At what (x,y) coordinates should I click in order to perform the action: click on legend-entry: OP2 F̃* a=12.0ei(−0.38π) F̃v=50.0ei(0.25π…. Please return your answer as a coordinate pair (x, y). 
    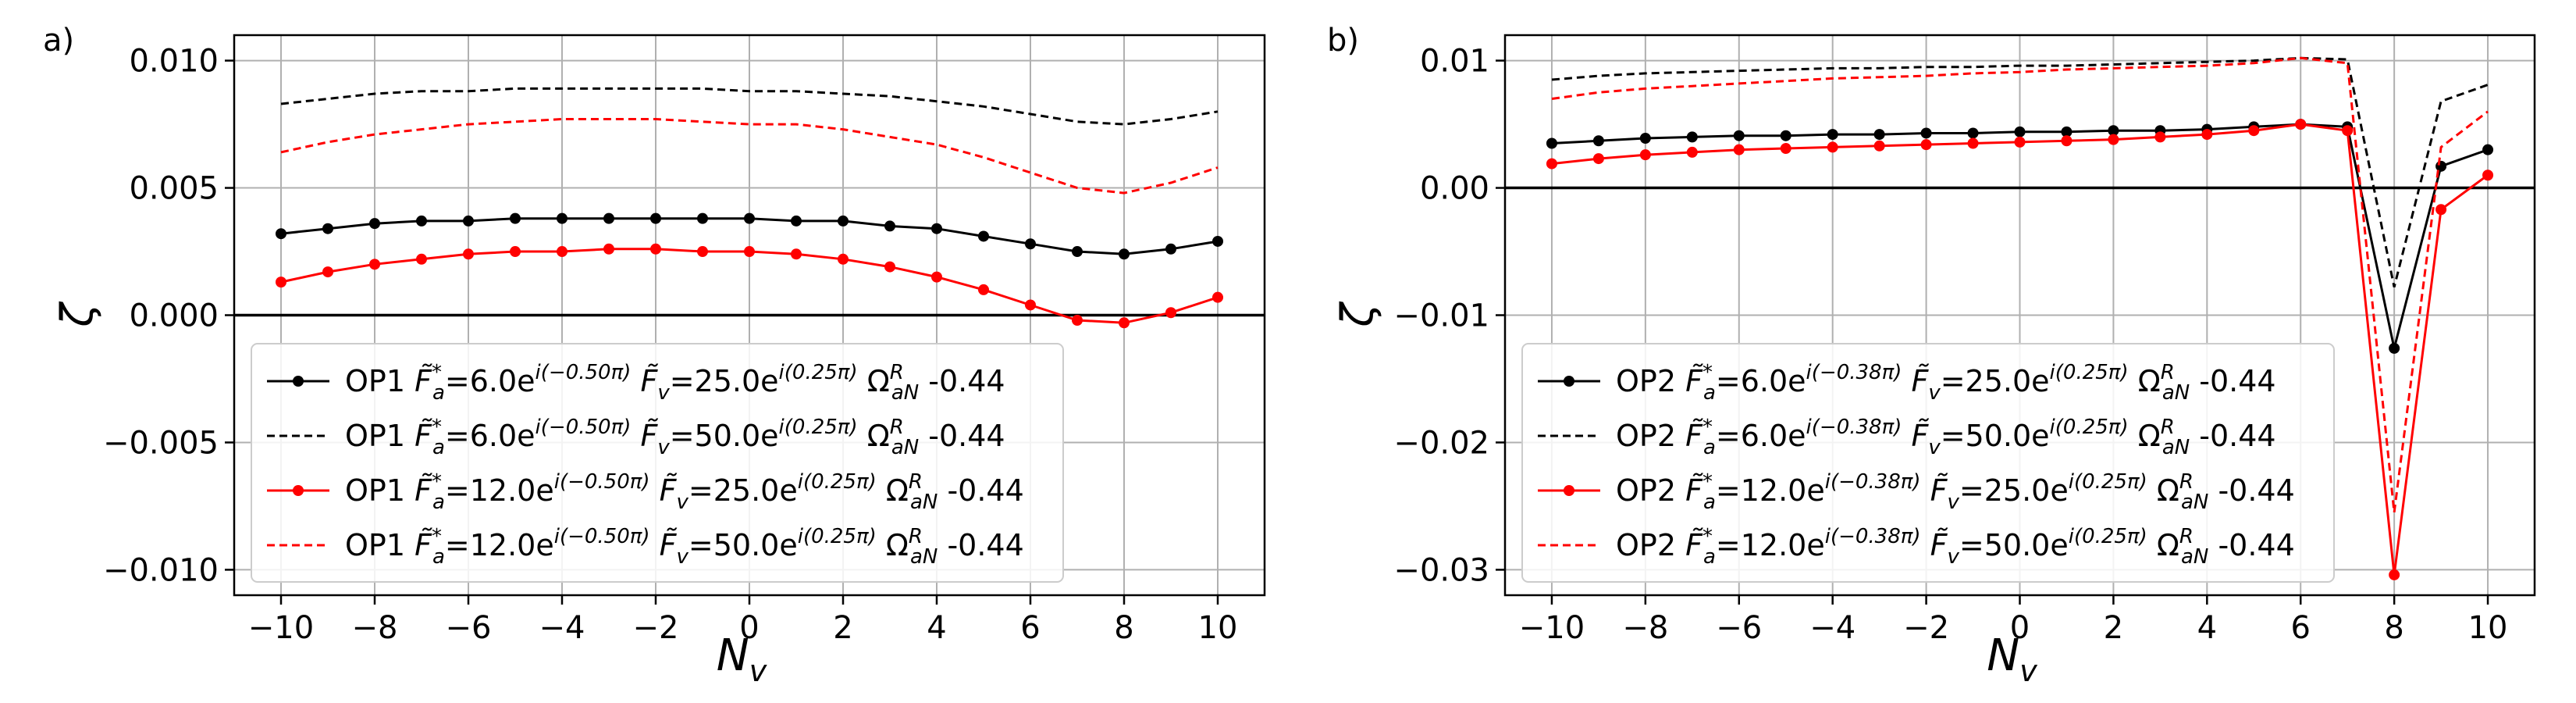
    Looking at the image, I should click on (1917, 547).